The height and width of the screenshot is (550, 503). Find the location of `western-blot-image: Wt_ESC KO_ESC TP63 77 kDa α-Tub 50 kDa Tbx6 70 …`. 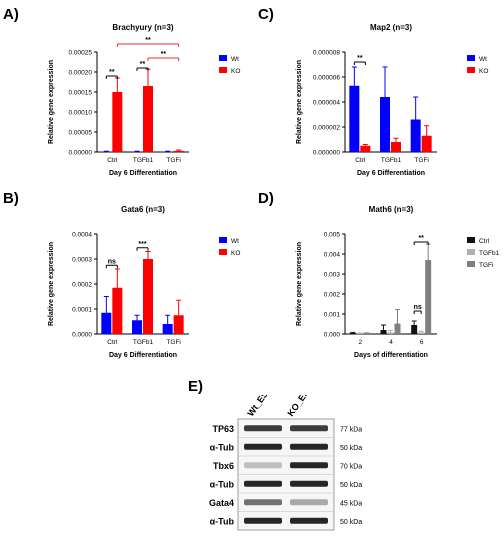

western-blot-image: Wt_ESC KO_ESC TP63 77 kDa α-Tub 50 kDa Tbx6 70 … is located at coordinates (285, 456).